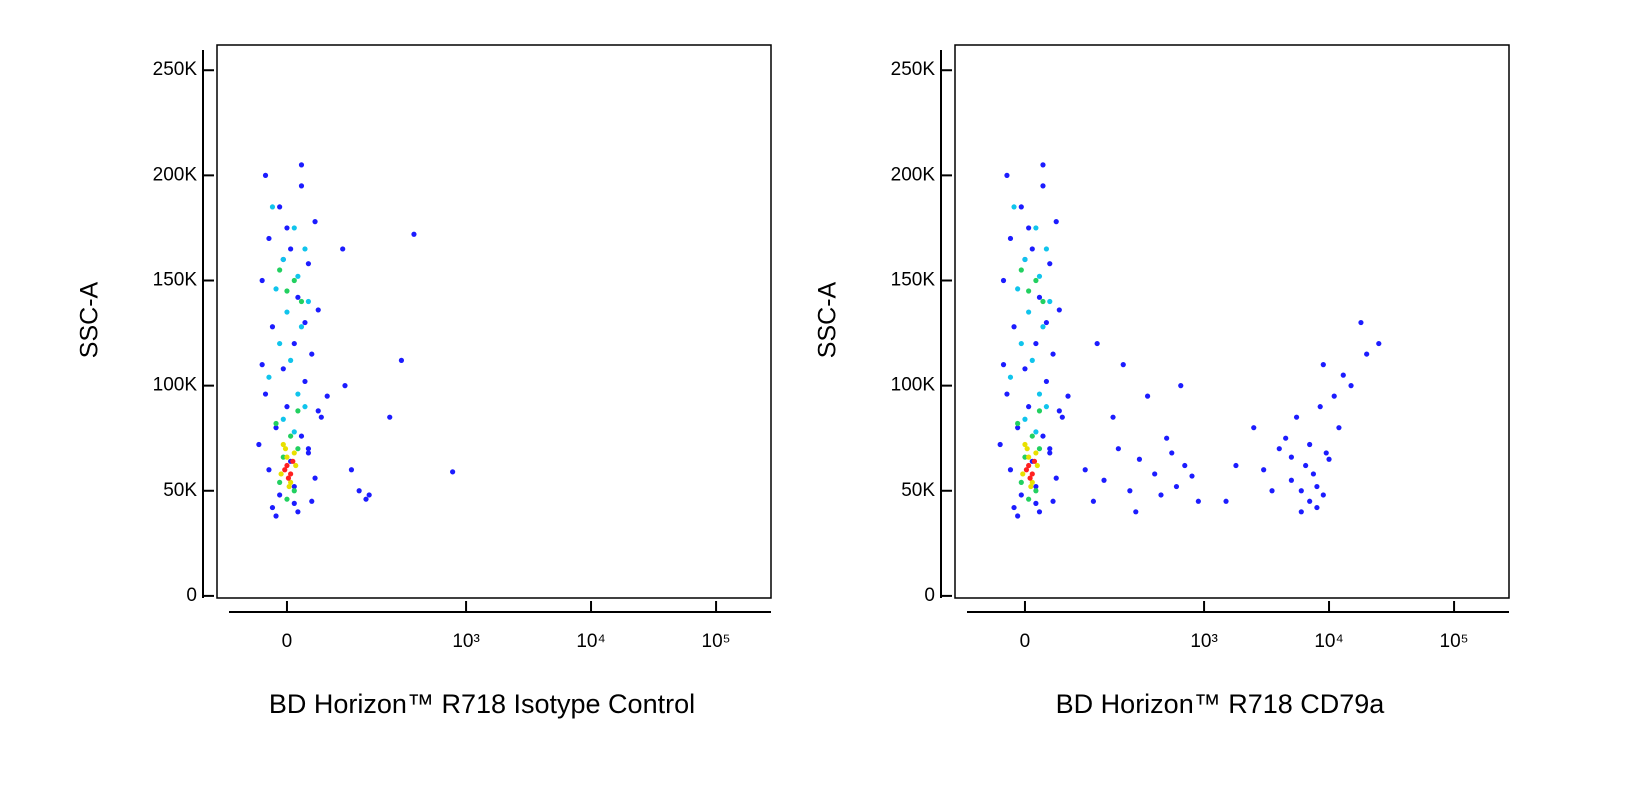  I want to click on x-axis-label: BD Horizon™ R718 Isotype Control, so click(482, 704).